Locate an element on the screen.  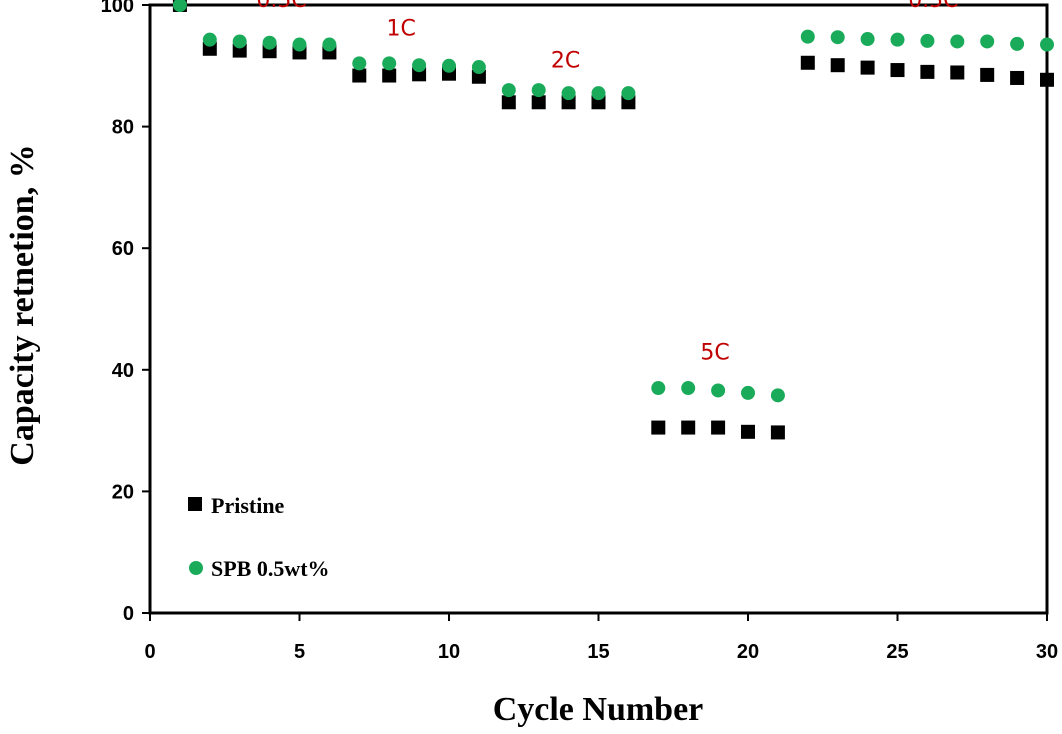
x-tick-label: 25 is located at coordinates (897, 652).